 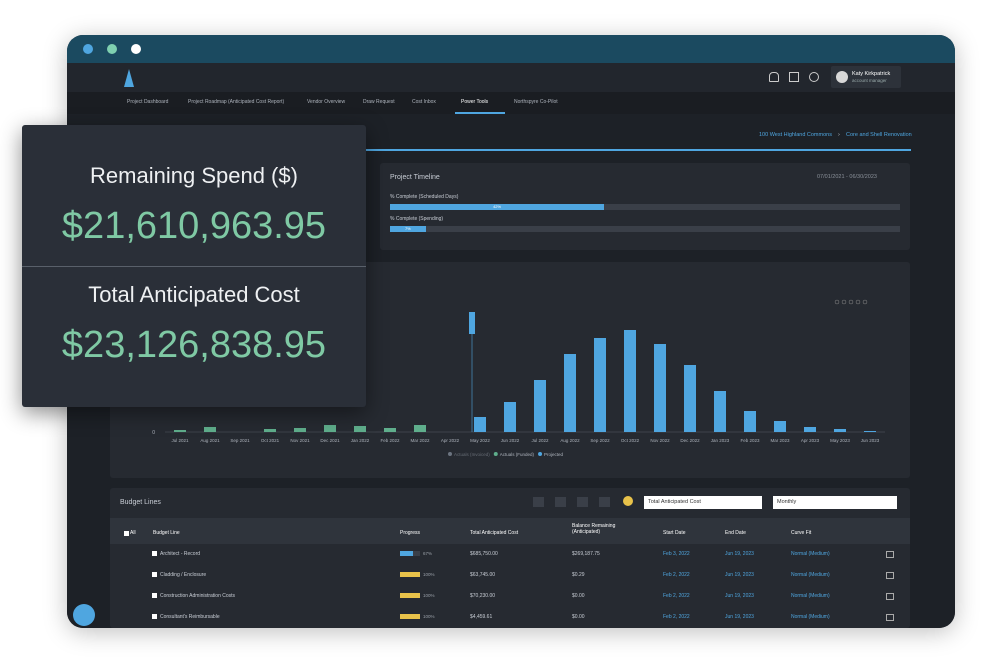 I want to click on column-header: Curve Fit, so click(x=801, y=533).